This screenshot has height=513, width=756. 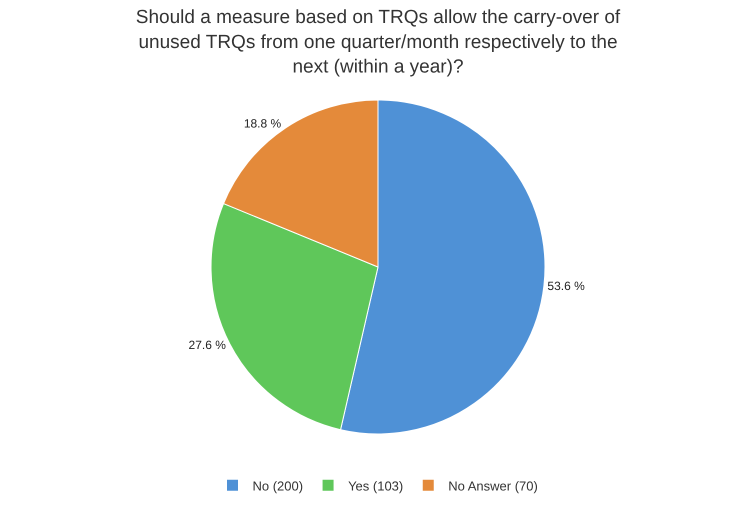 I want to click on legend-label: No (200), so click(x=278, y=486).